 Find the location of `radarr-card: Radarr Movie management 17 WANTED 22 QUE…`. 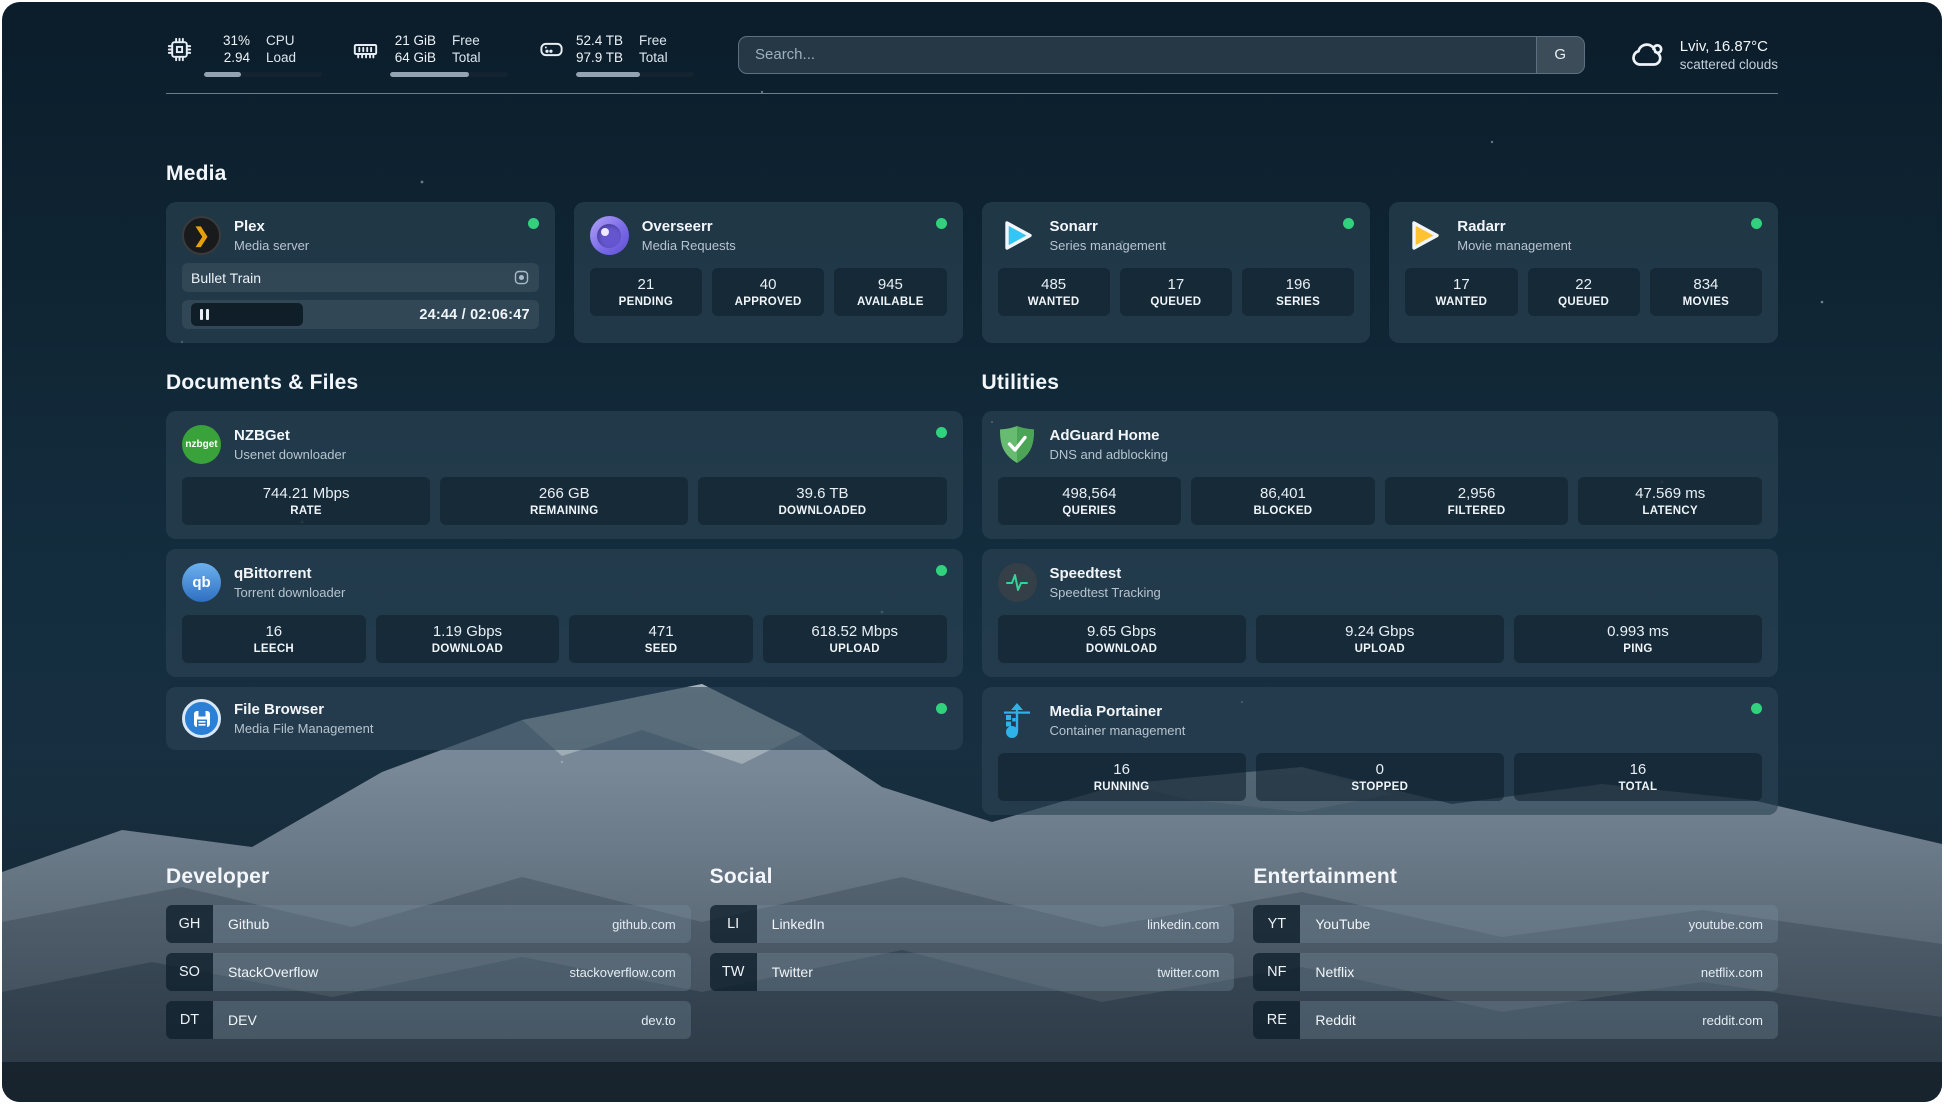

radarr-card: Radarr Movie management 17 WANTED 22 QUE… is located at coordinates (1583, 272).